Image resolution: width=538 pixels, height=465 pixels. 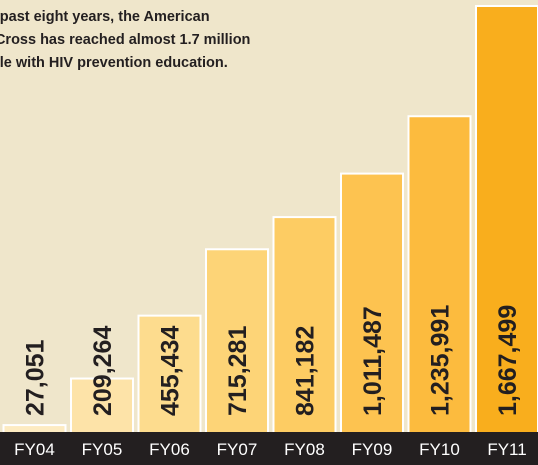 I want to click on headline-line-1: the past eight years, the American, so click(x=105, y=17).